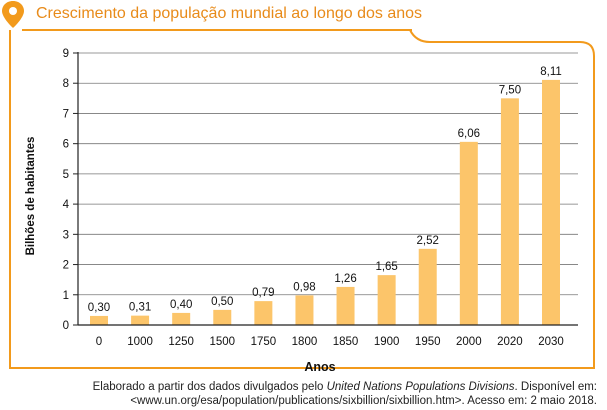  I want to click on y-tick-label: 3, so click(66, 235).